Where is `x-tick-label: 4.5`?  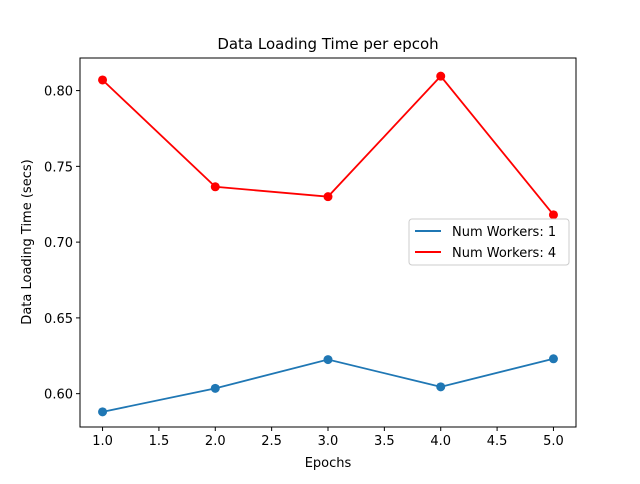
x-tick-label: 4.5 is located at coordinates (497, 441).